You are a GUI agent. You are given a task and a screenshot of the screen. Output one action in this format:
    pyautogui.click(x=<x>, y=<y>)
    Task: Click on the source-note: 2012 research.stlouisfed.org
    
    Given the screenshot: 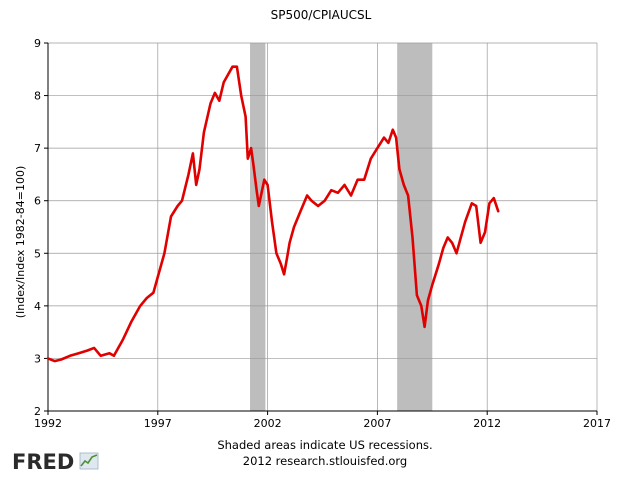 What is the action you would take?
    pyautogui.click(x=325, y=461)
    